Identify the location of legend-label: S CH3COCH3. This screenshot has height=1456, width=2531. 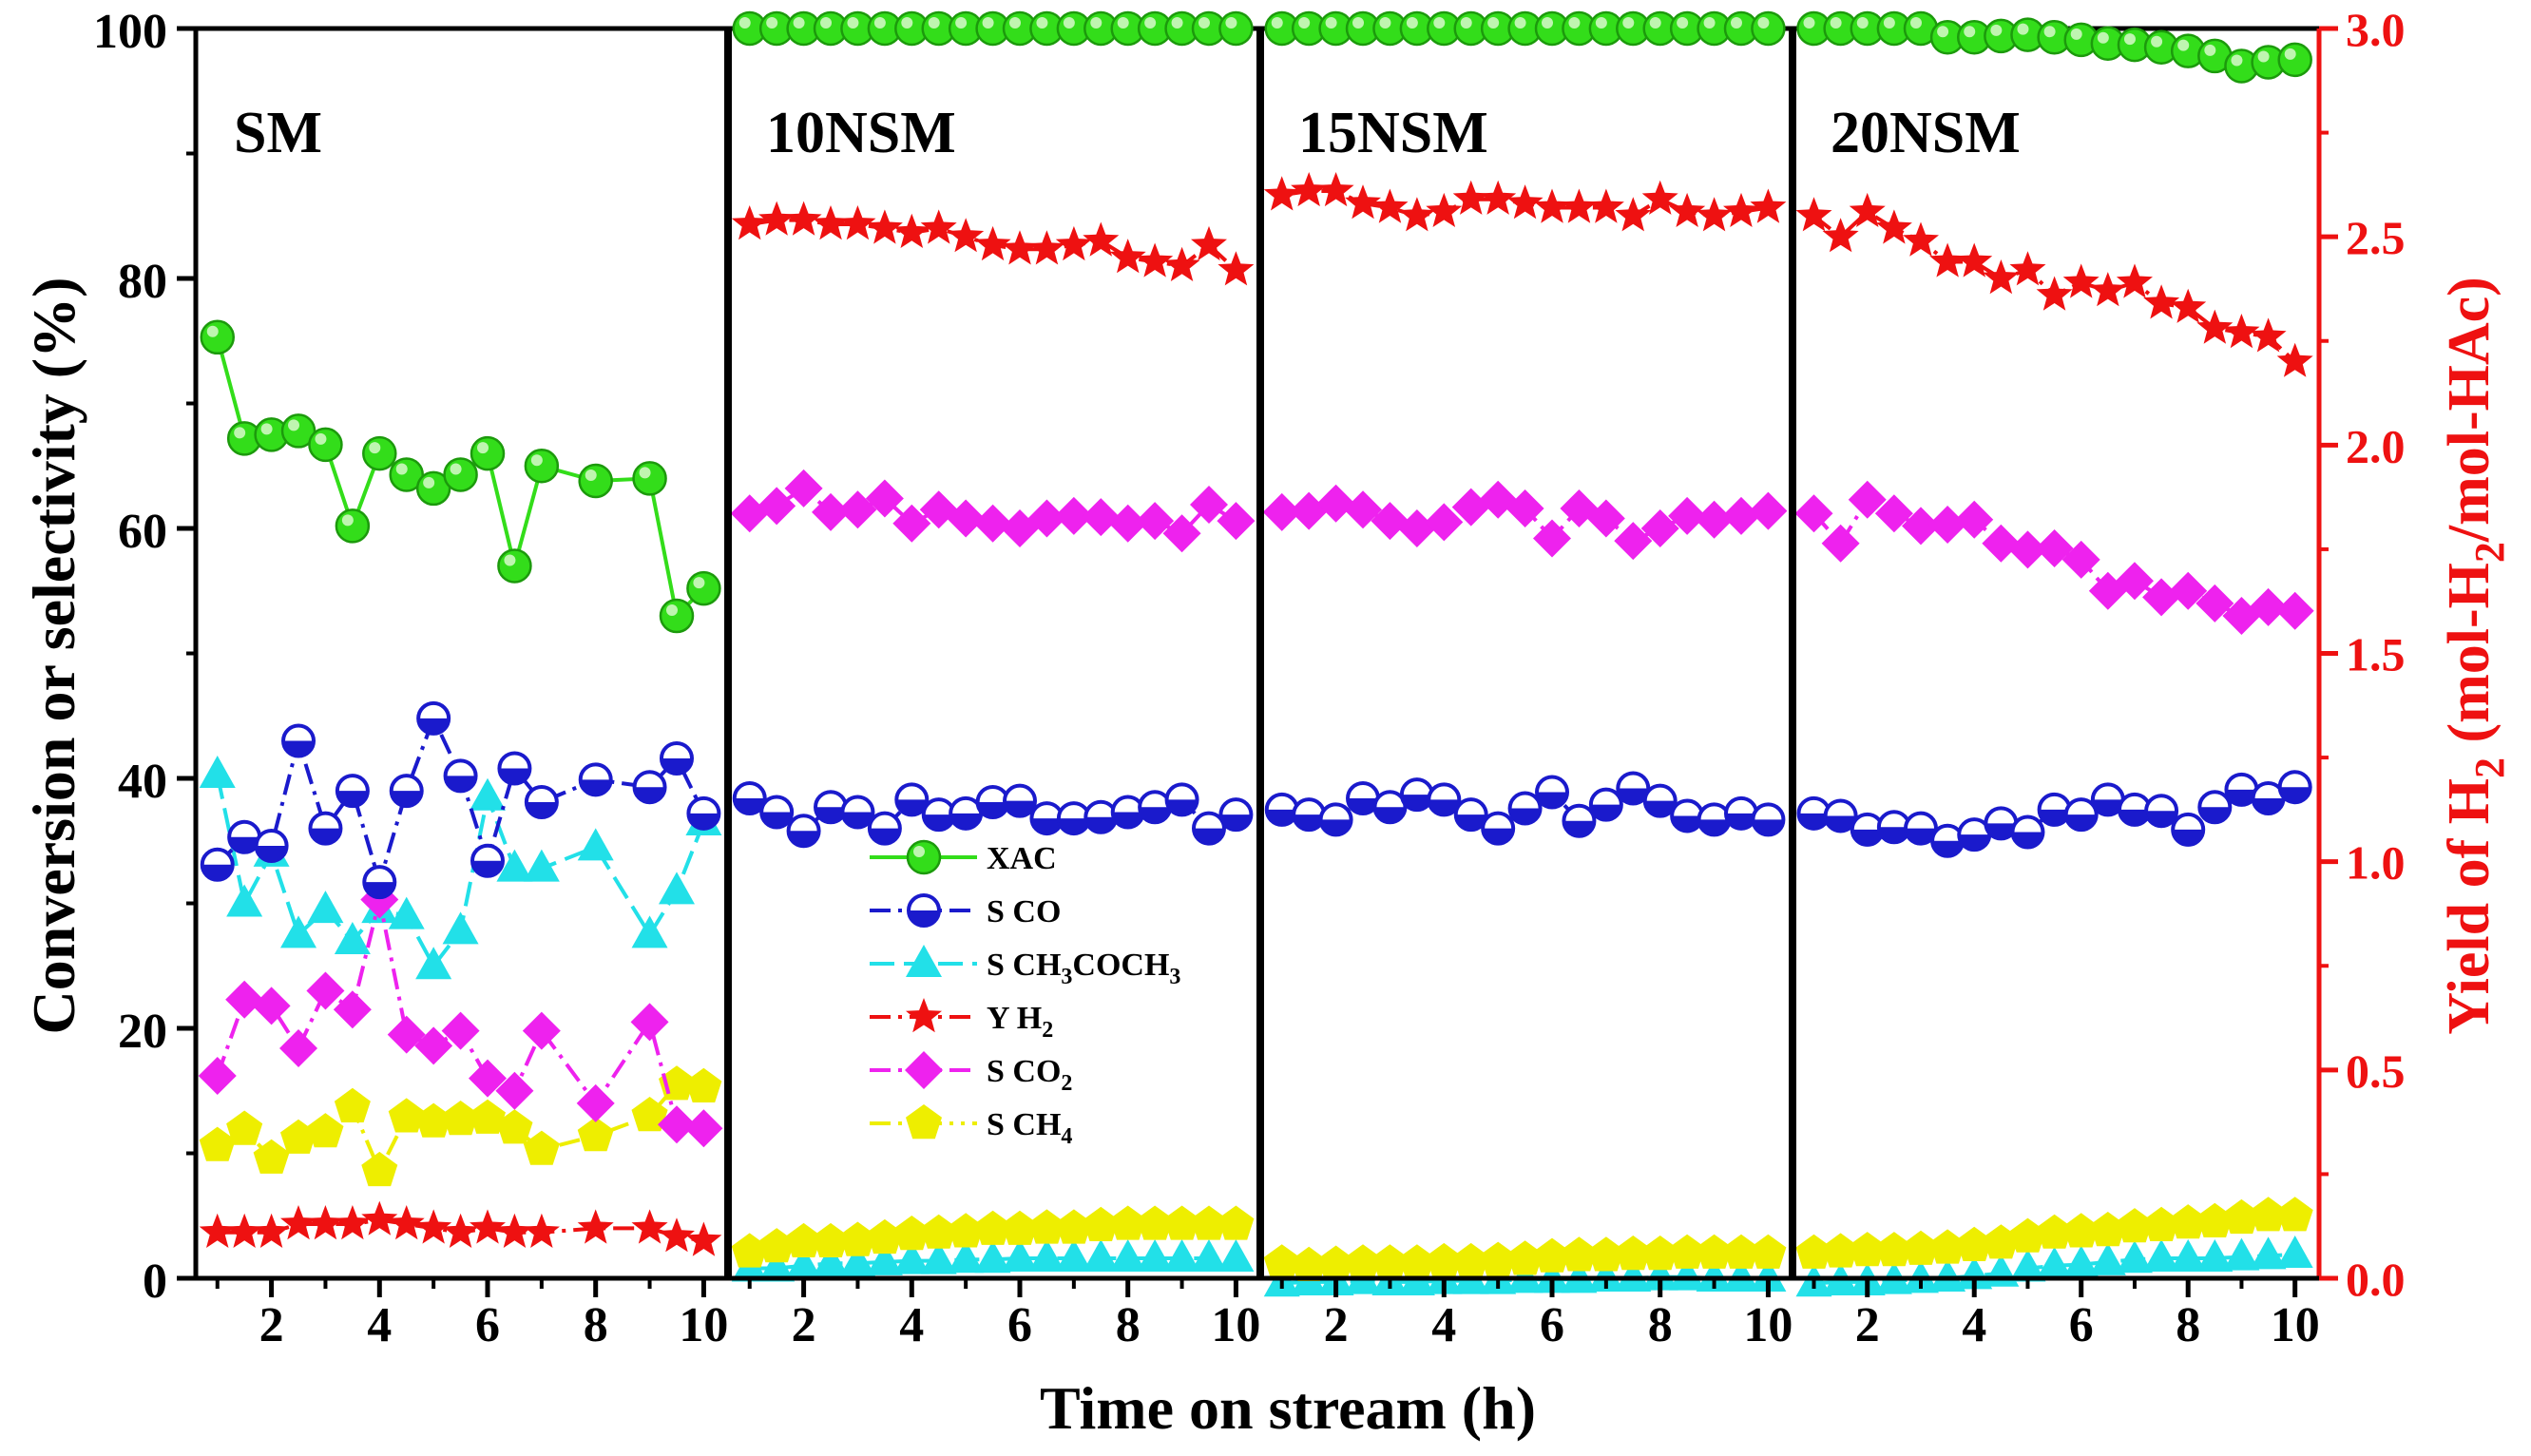
(1083, 968).